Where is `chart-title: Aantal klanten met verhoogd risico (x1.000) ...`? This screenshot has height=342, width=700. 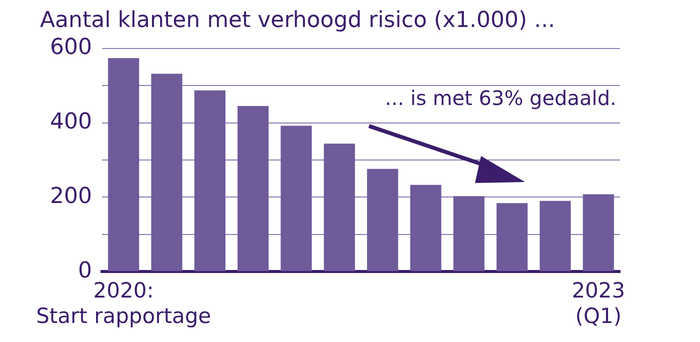
chart-title: Aantal klanten met verhoogd risico (x1.000) ... is located at coordinates (298, 20).